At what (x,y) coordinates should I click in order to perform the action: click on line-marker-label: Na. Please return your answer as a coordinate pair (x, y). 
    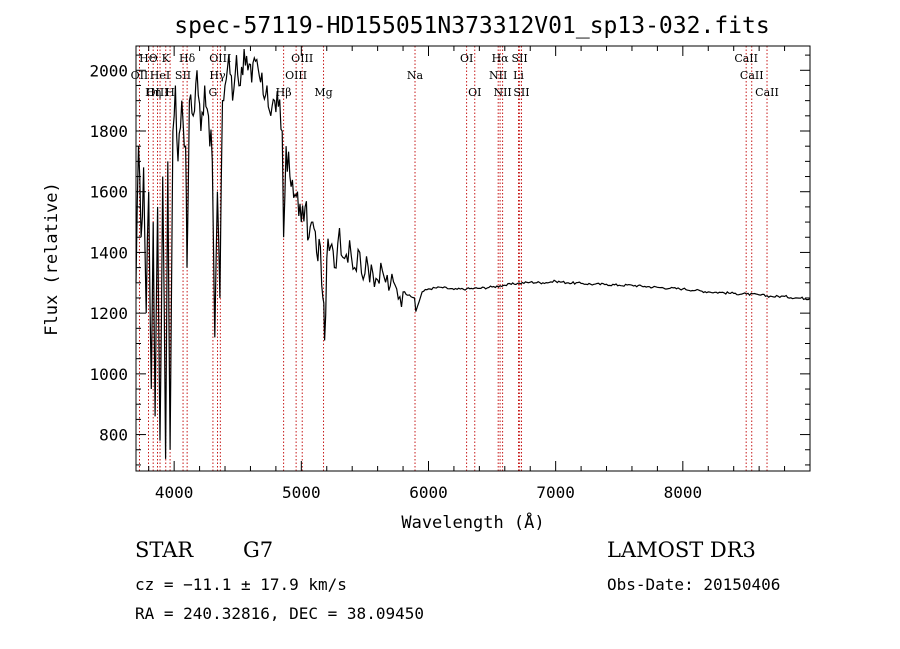
    Looking at the image, I should click on (415, 75).